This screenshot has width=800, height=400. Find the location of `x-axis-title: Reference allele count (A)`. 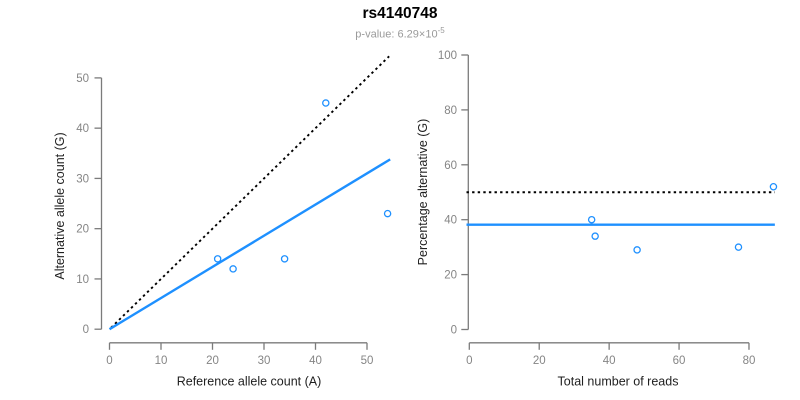

x-axis-title: Reference allele count (A) is located at coordinates (249, 382).